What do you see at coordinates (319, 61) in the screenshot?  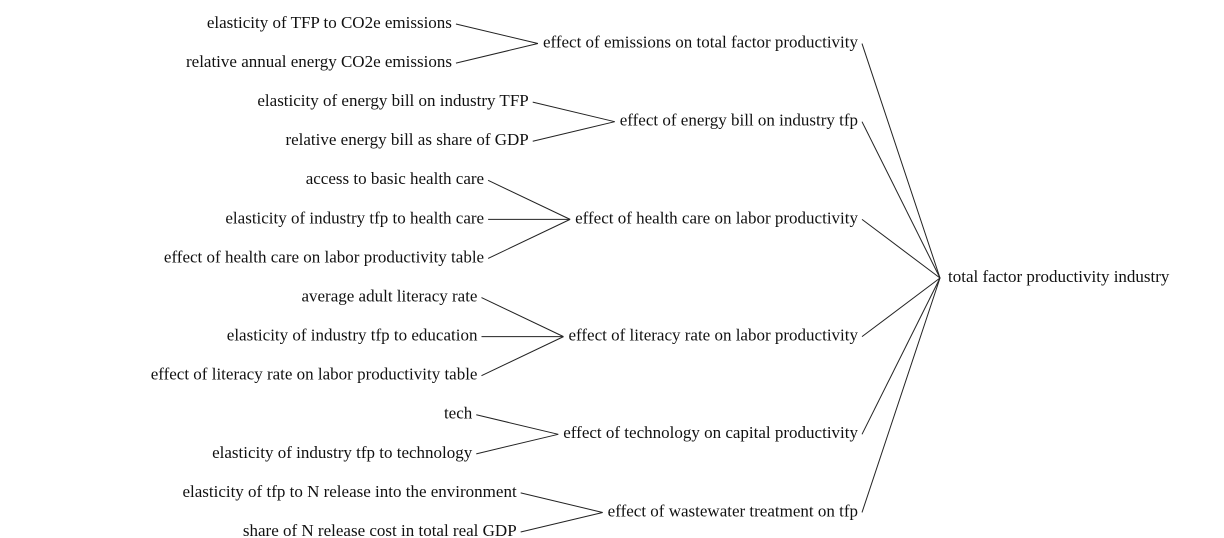 I see `input-label: relative annual energy CO2e emissions` at bounding box center [319, 61].